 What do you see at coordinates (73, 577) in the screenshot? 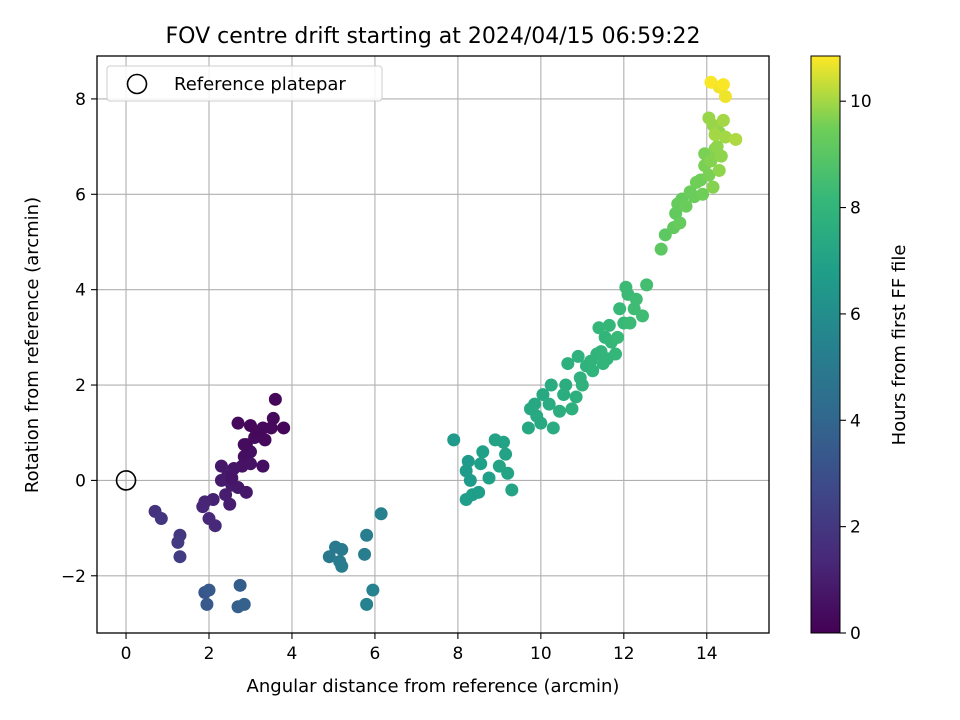
I see `y-tick-label-0: −2` at bounding box center [73, 577].